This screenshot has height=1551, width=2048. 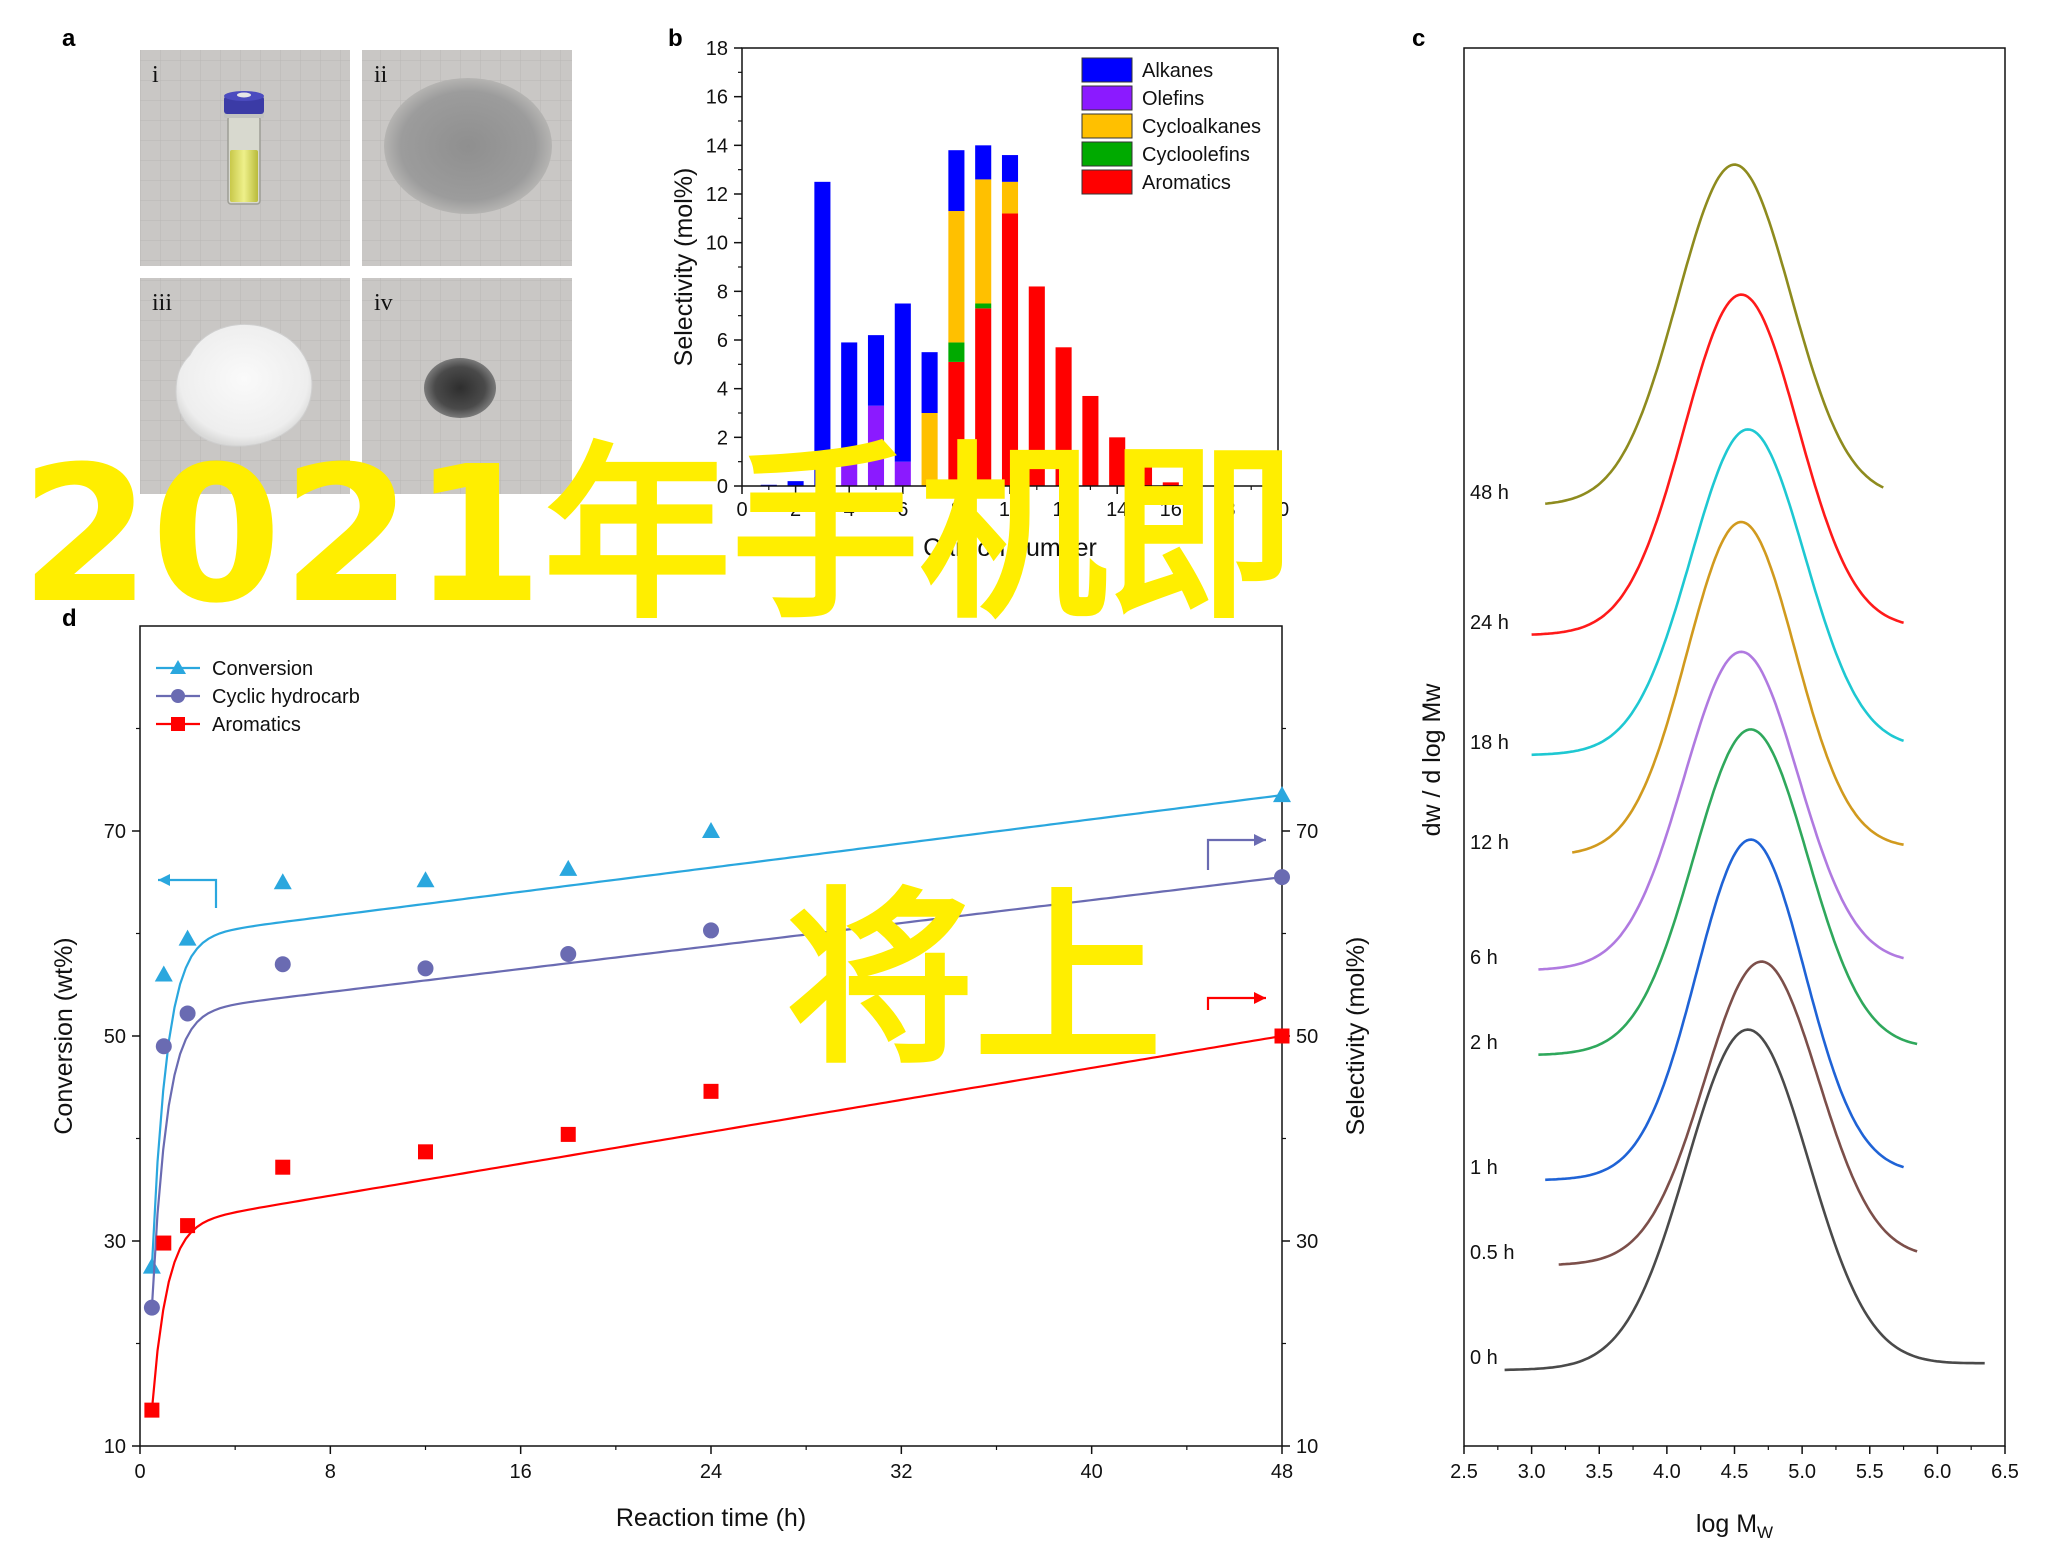 I want to click on panel-a-photo-grid: i ii iii iv, so click(x=356, y=272).